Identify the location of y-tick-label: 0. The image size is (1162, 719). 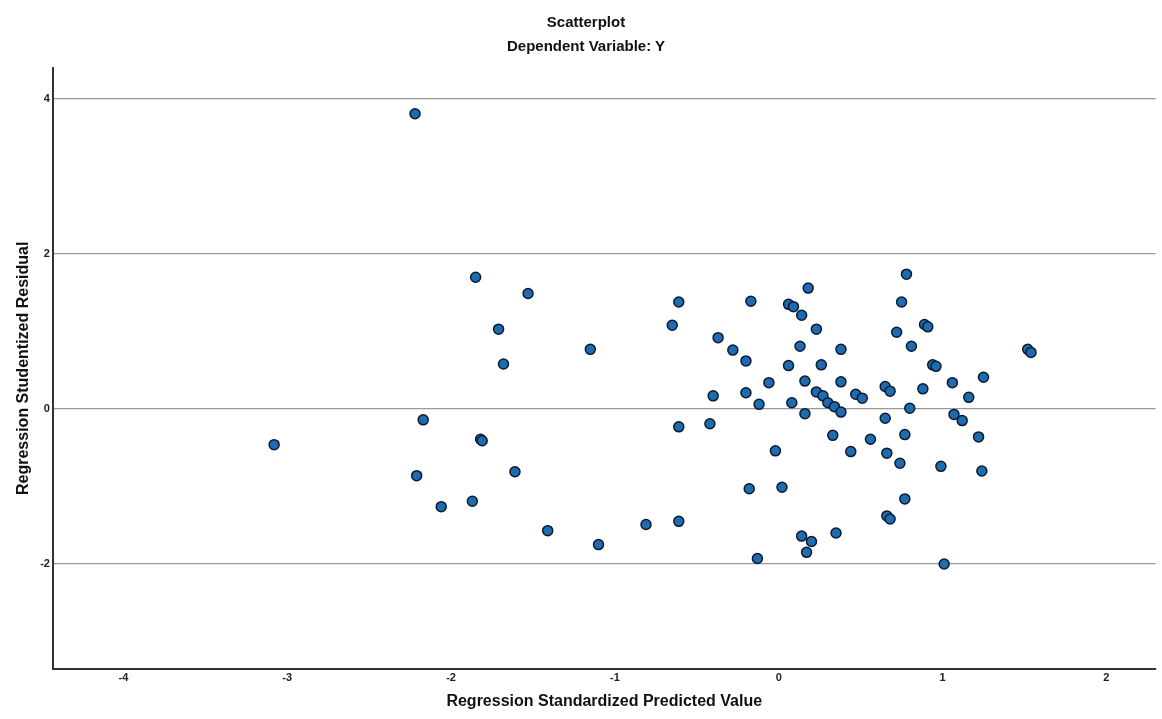
(46, 408).